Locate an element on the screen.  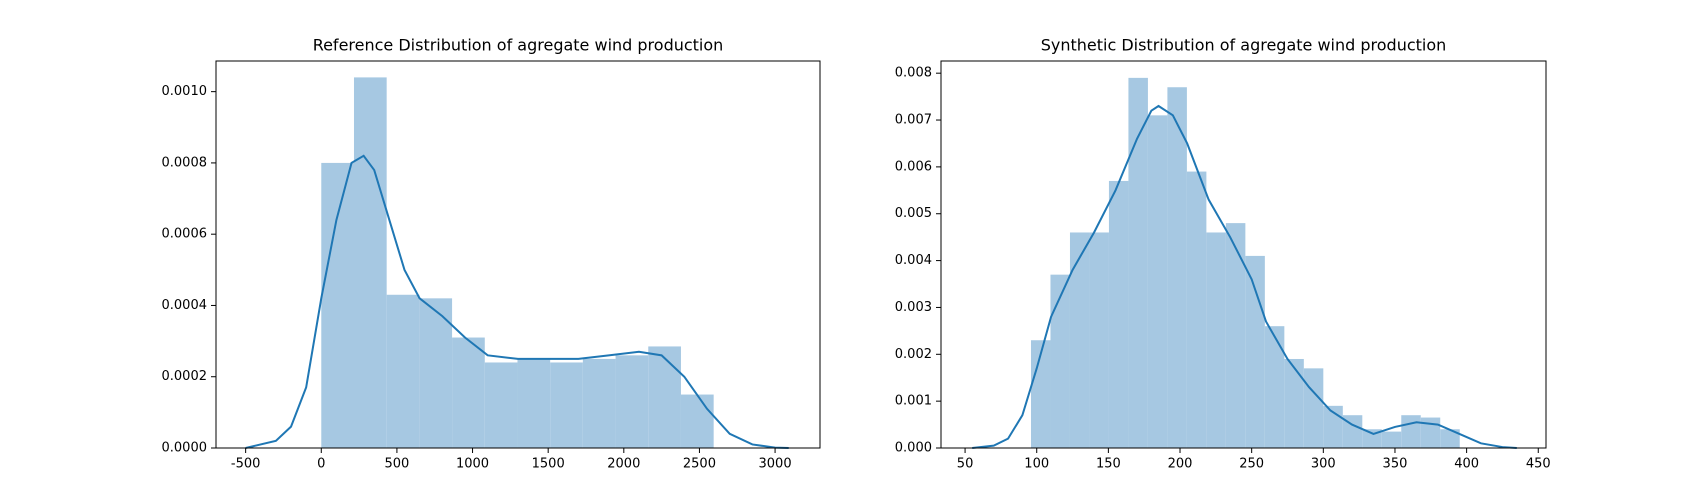
x-tick-label: 250 is located at coordinates (1251, 464).